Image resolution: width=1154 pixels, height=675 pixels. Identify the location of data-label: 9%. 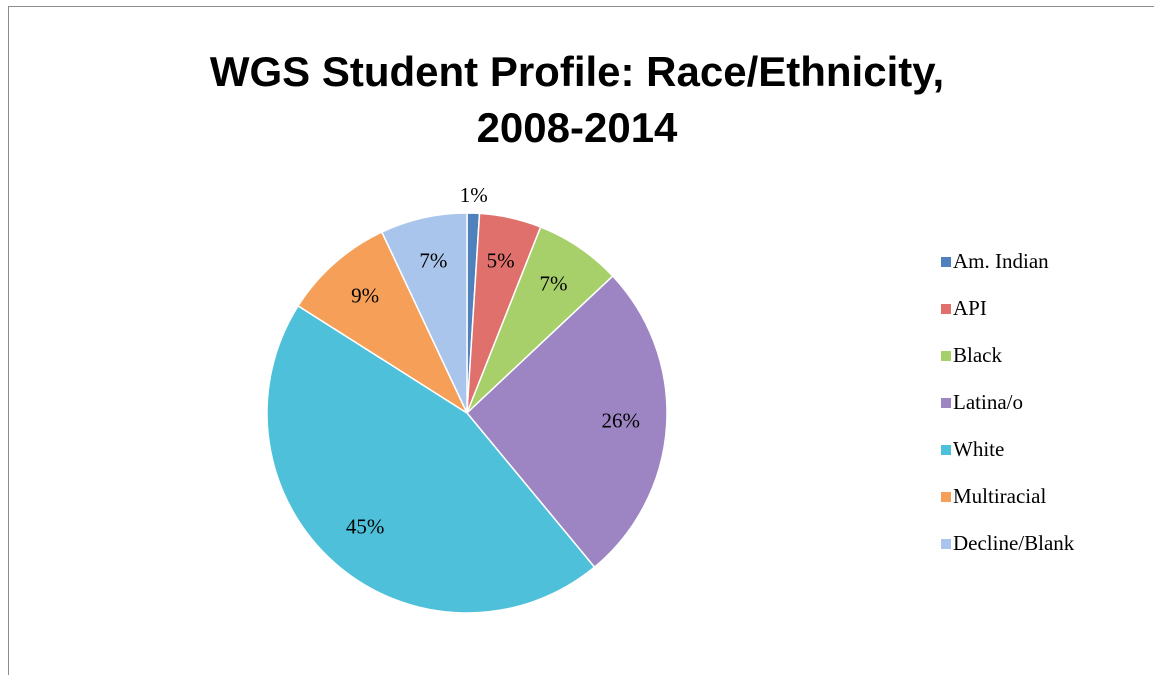
(365, 295).